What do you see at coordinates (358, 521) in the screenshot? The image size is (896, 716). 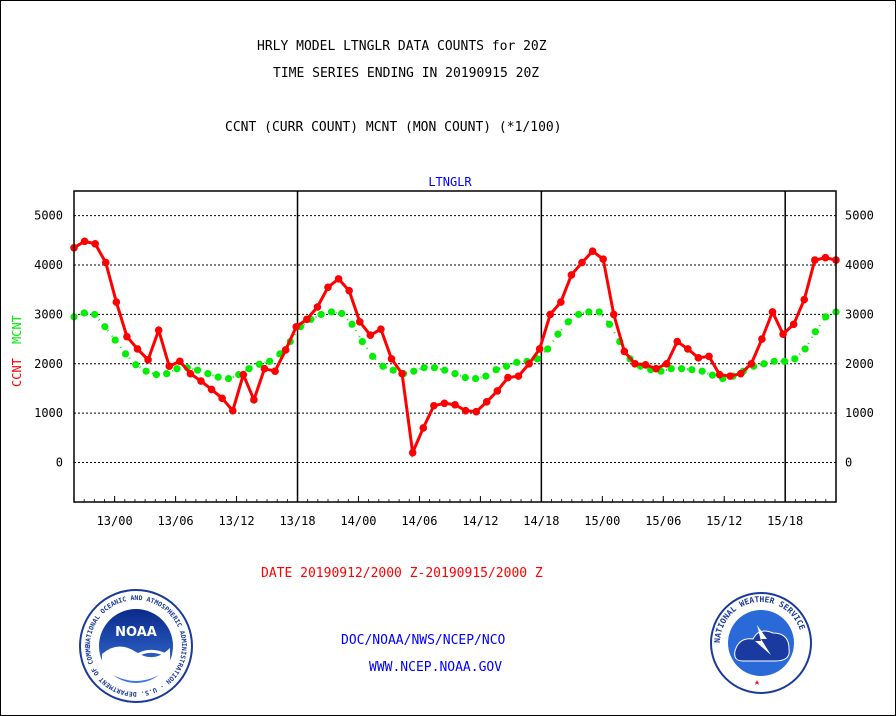 I see `x-tick-label: 14/00` at bounding box center [358, 521].